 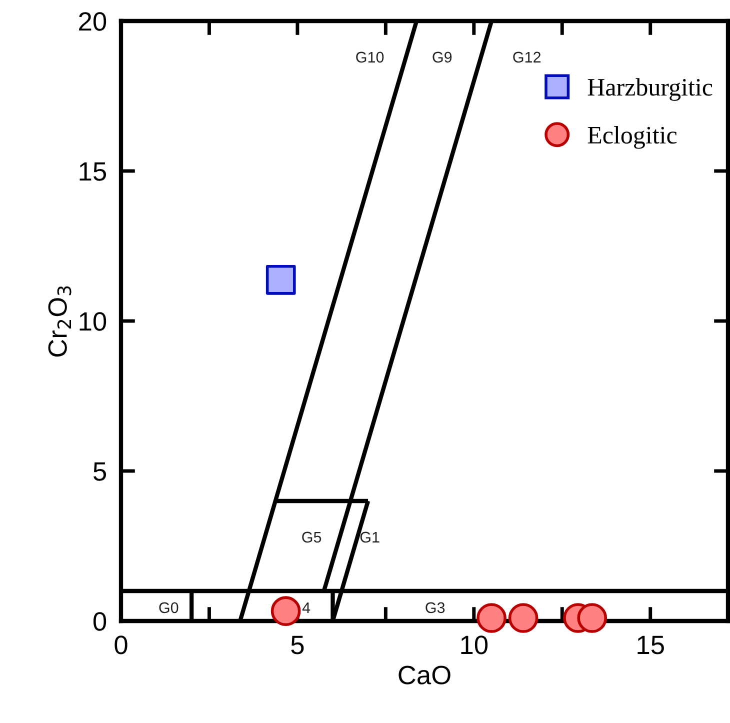 I want to click on y-tick-label: 5, so click(x=99, y=471).